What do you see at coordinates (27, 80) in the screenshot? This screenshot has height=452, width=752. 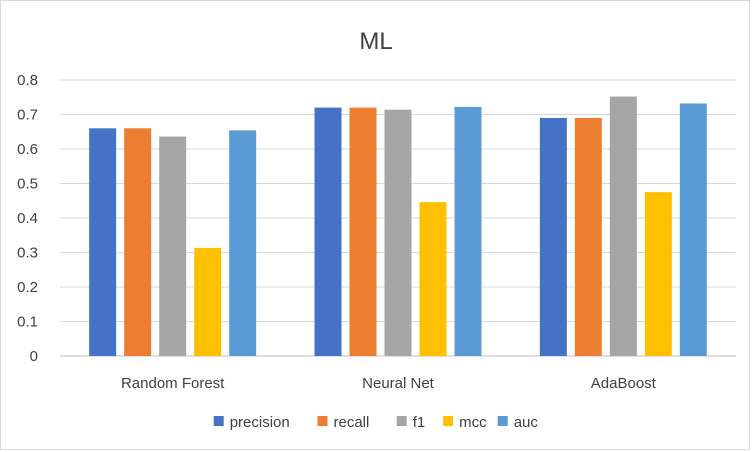 I see `y-tick-label: 0.8` at bounding box center [27, 80].